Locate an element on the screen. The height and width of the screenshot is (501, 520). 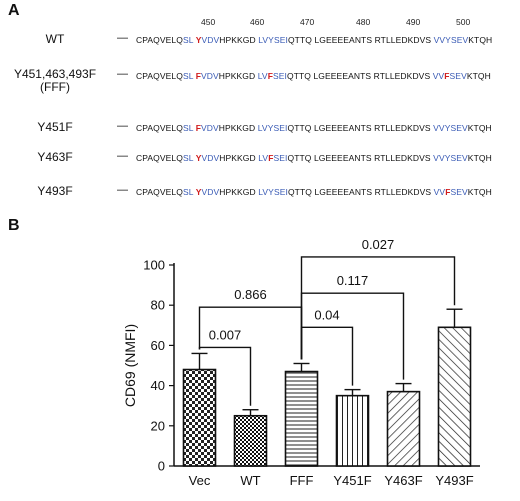
construct-name: WT is located at coordinates (55, 39).